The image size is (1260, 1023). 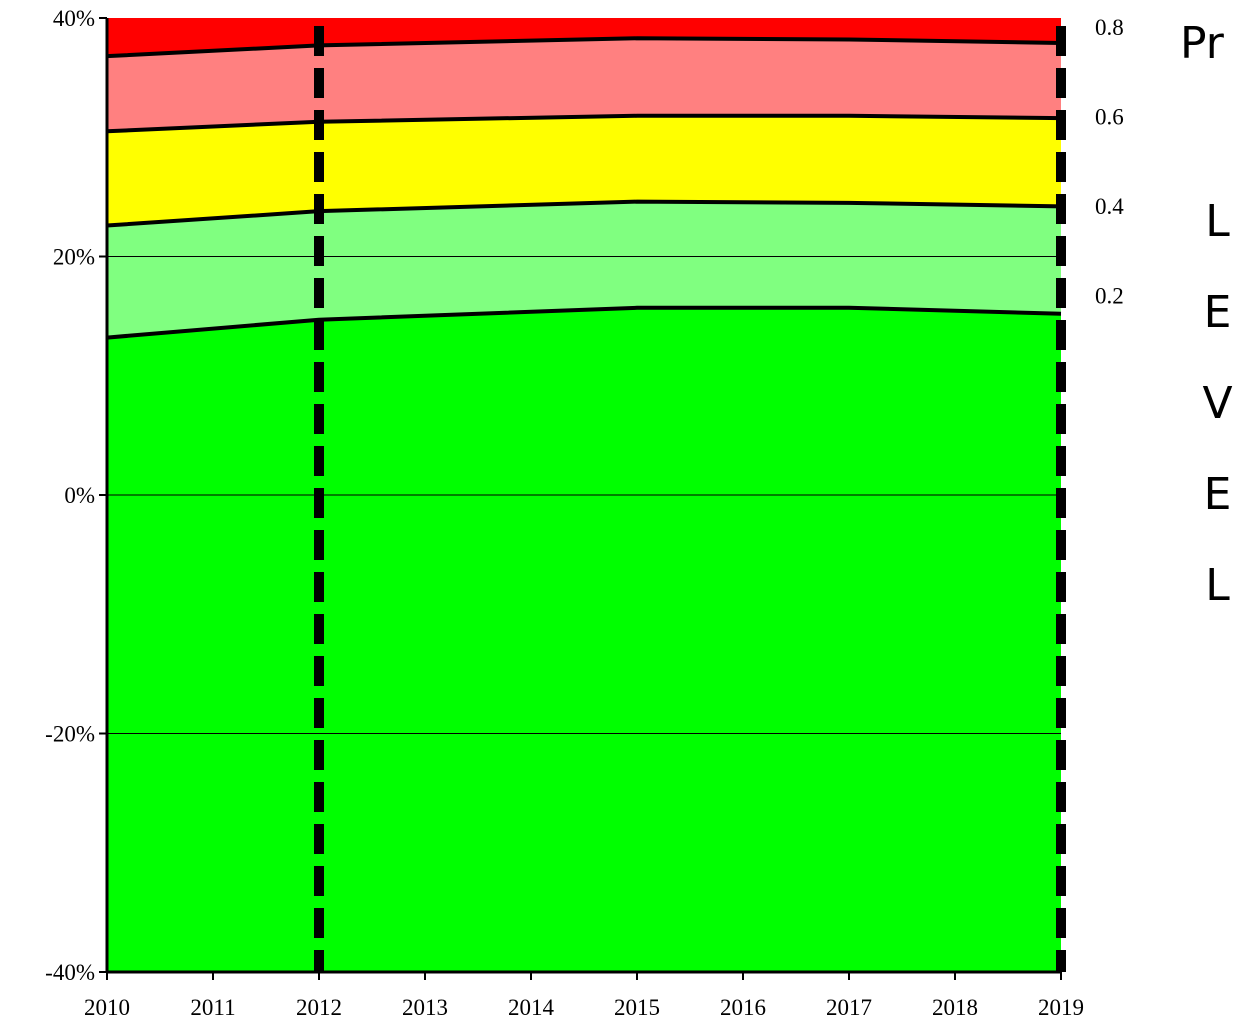 What do you see at coordinates (1109, 296) in the screenshot?
I see `y2-tick-label: 0.2` at bounding box center [1109, 296].